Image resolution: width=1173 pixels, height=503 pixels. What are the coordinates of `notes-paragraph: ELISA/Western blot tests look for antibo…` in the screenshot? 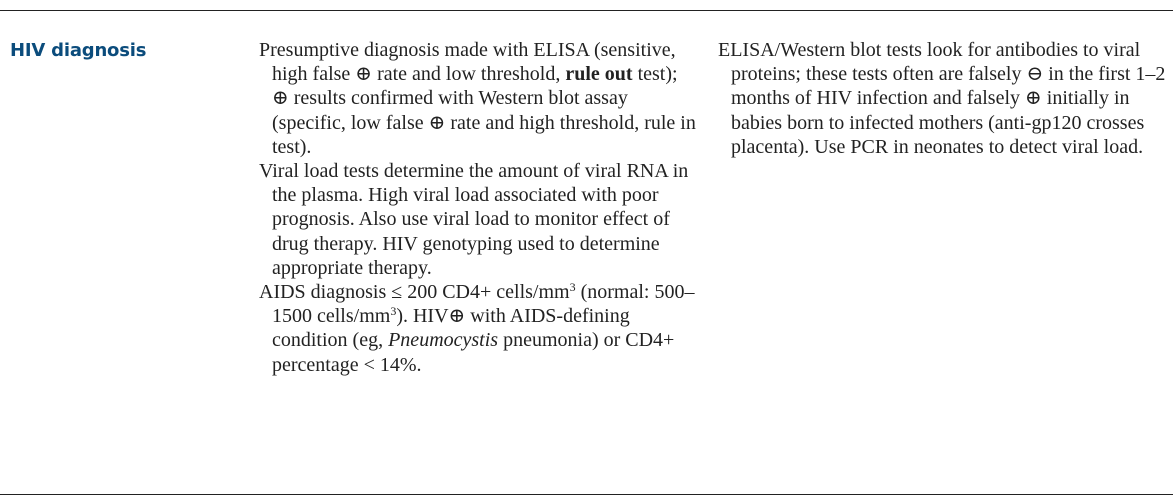 It's located at (942, 98).